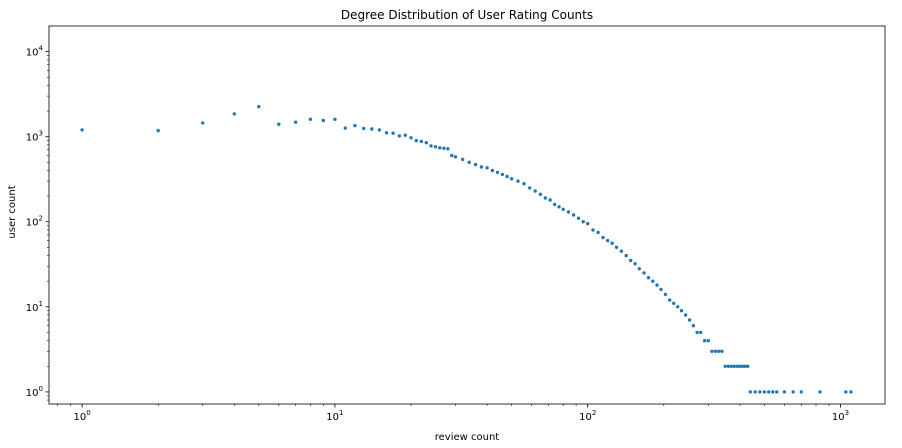 This screenshot has width=902, height=448. I want to click on x-tick-label: 10⁰, so click(81, 416).